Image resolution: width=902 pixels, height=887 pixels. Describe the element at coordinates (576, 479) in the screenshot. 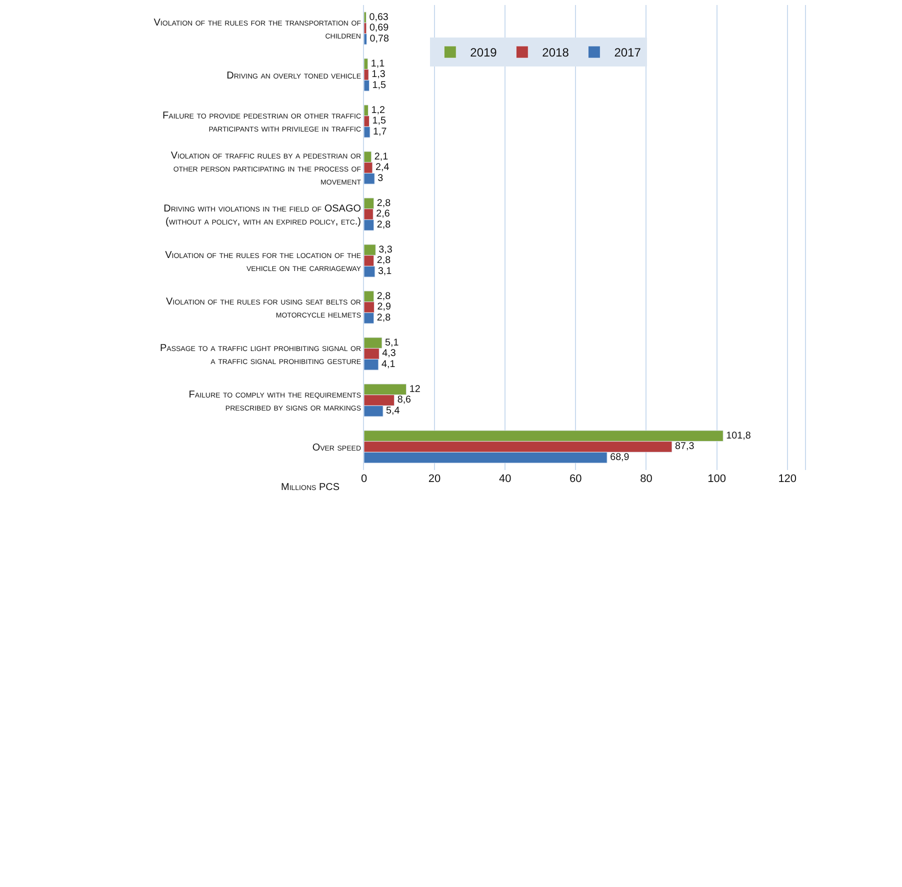

I see `x-tick-label: 60` at that location.